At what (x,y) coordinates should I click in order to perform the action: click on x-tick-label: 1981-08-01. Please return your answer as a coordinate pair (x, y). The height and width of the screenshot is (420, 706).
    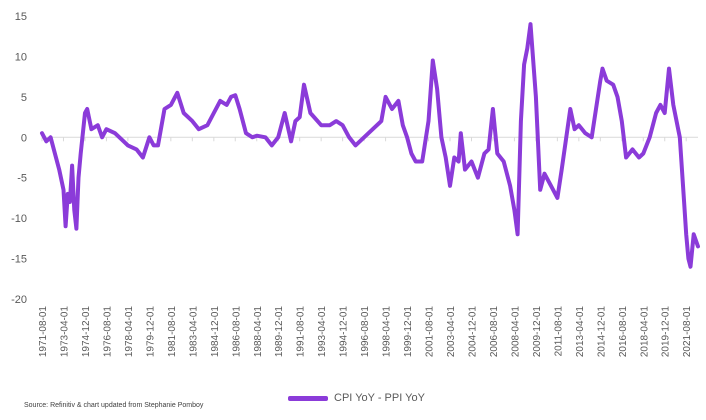
    Looking at the image, I should click on (172, 332).